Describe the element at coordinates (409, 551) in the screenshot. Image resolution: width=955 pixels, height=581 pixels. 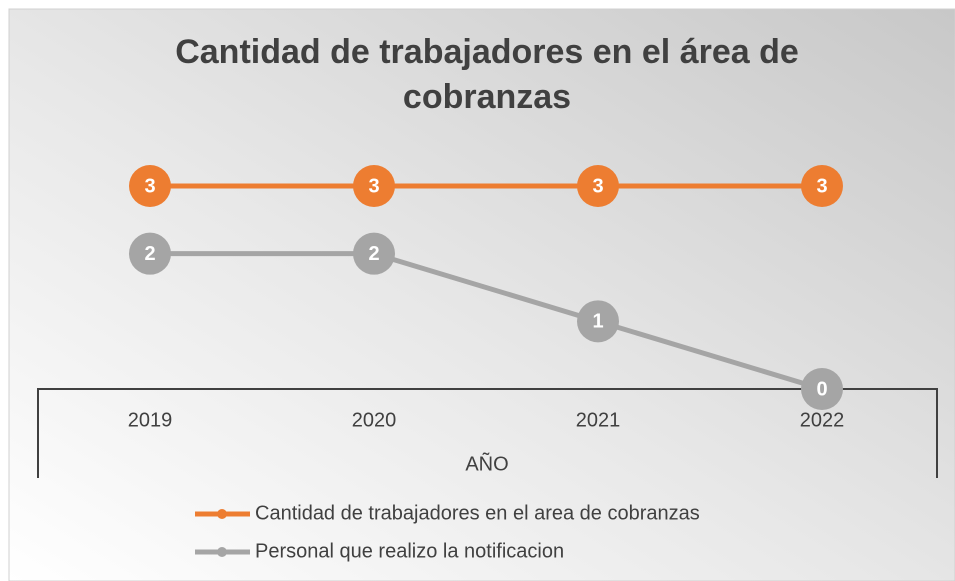
I see `legend-label: Personal que realizo la notificacion` at that location.